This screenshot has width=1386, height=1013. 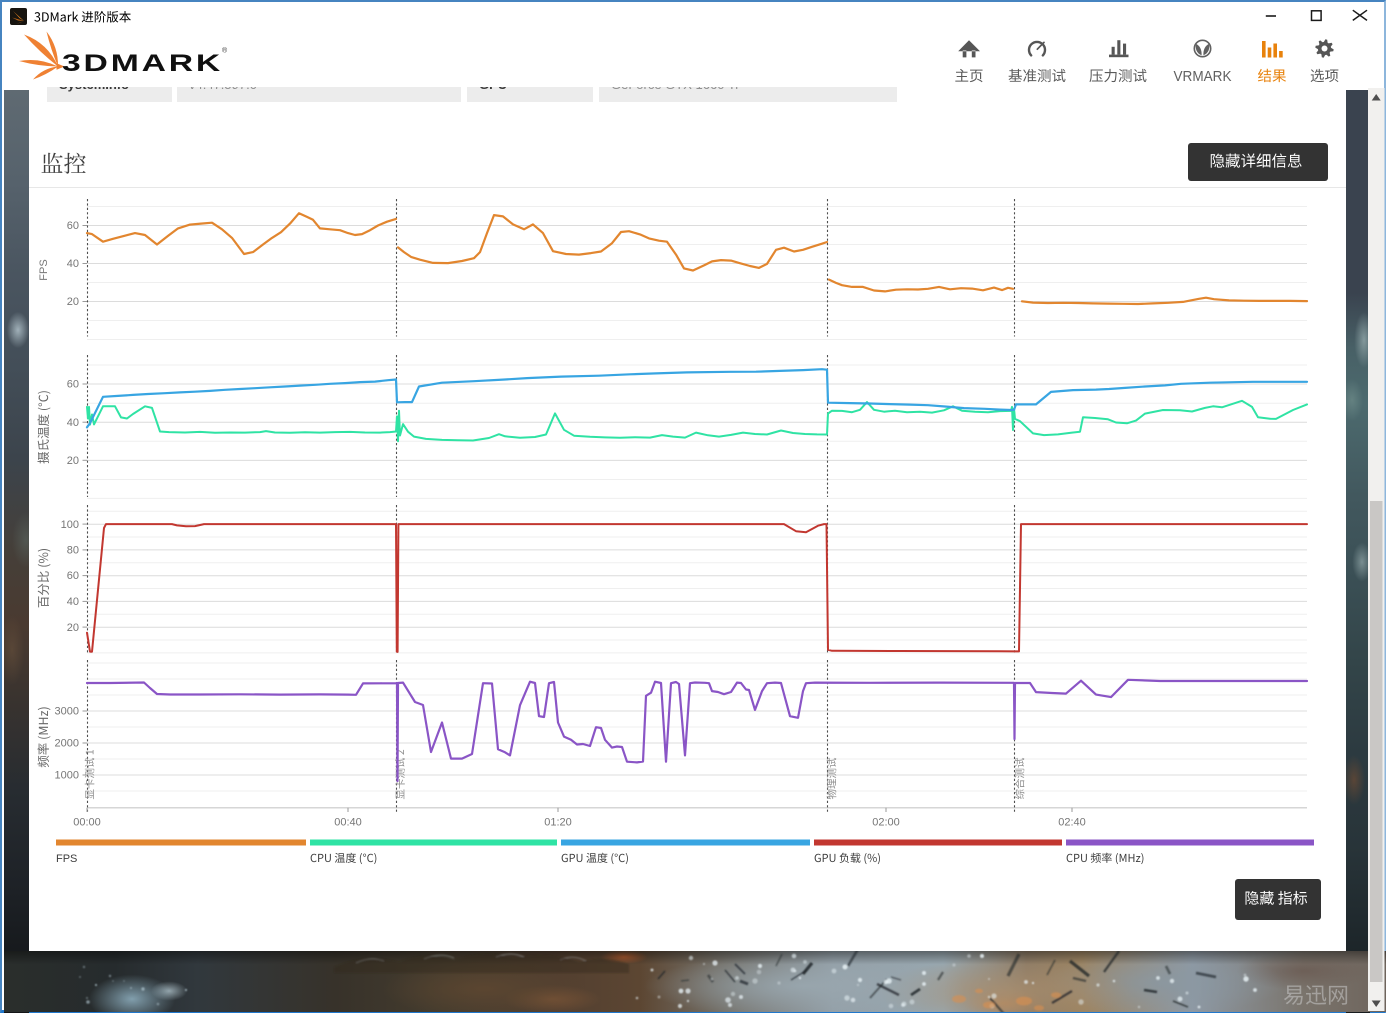 I want to click on svg-text: 1000, so click(x=67, y=776).